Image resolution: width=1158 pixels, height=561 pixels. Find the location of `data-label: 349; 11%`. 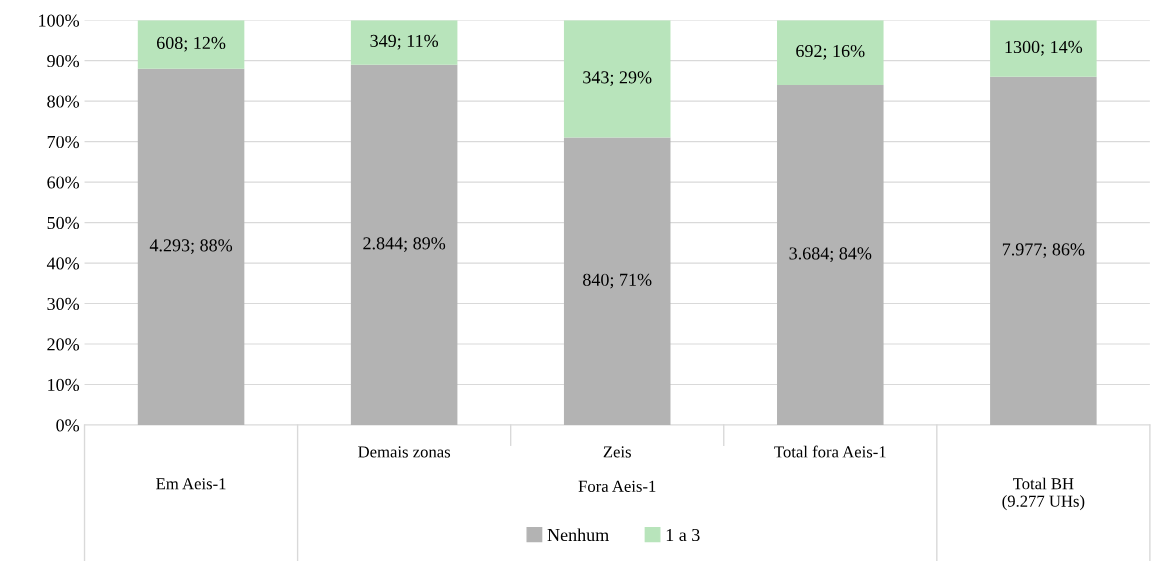

data-label: 349; 11% is located at coordinates (404, 42).